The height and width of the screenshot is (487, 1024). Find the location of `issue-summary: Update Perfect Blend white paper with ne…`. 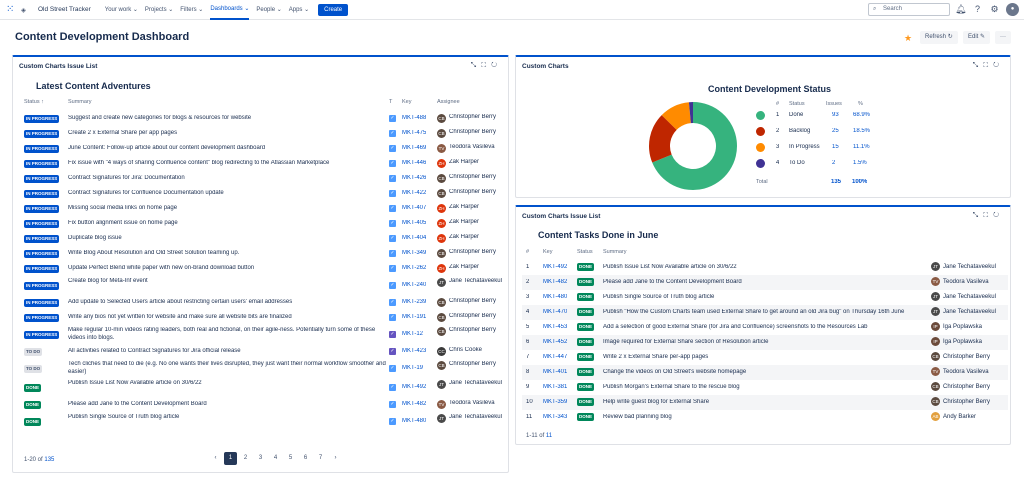

issue-summary: Update Perfect Blend white paper with ne… is located at coordinates (161, 268).